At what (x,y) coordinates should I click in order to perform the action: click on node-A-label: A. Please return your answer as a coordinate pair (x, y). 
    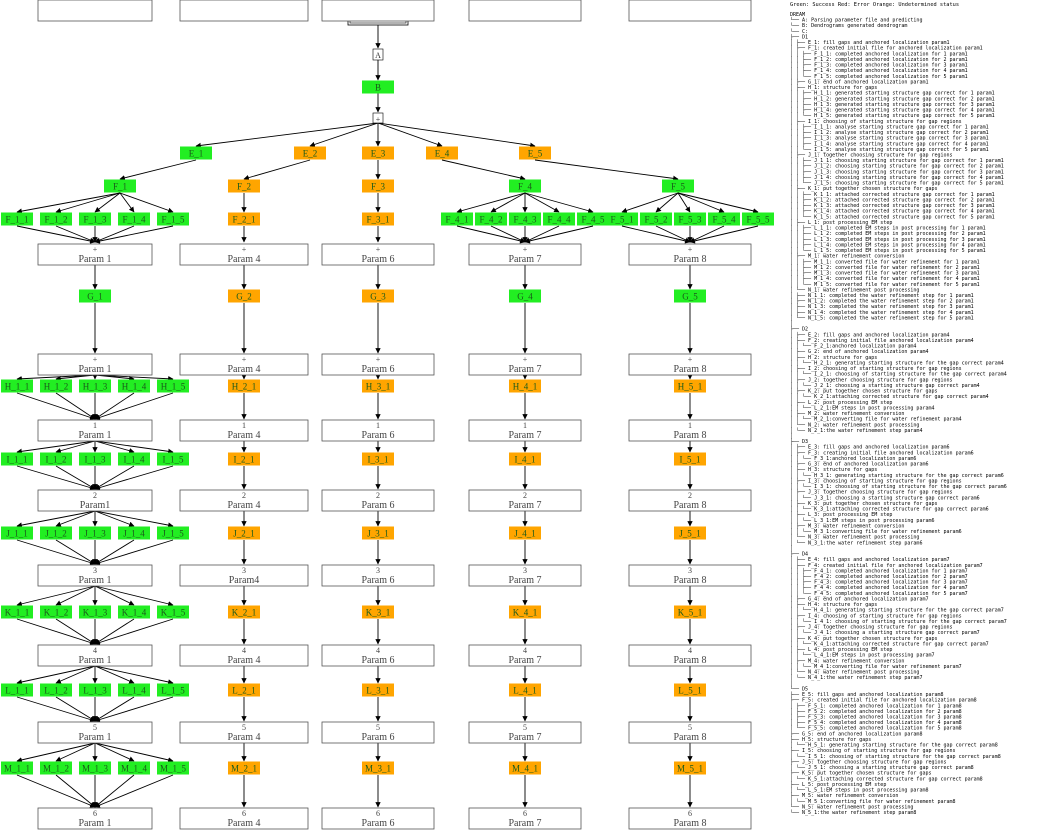
    Looking at the image, I should click on (378, 55).